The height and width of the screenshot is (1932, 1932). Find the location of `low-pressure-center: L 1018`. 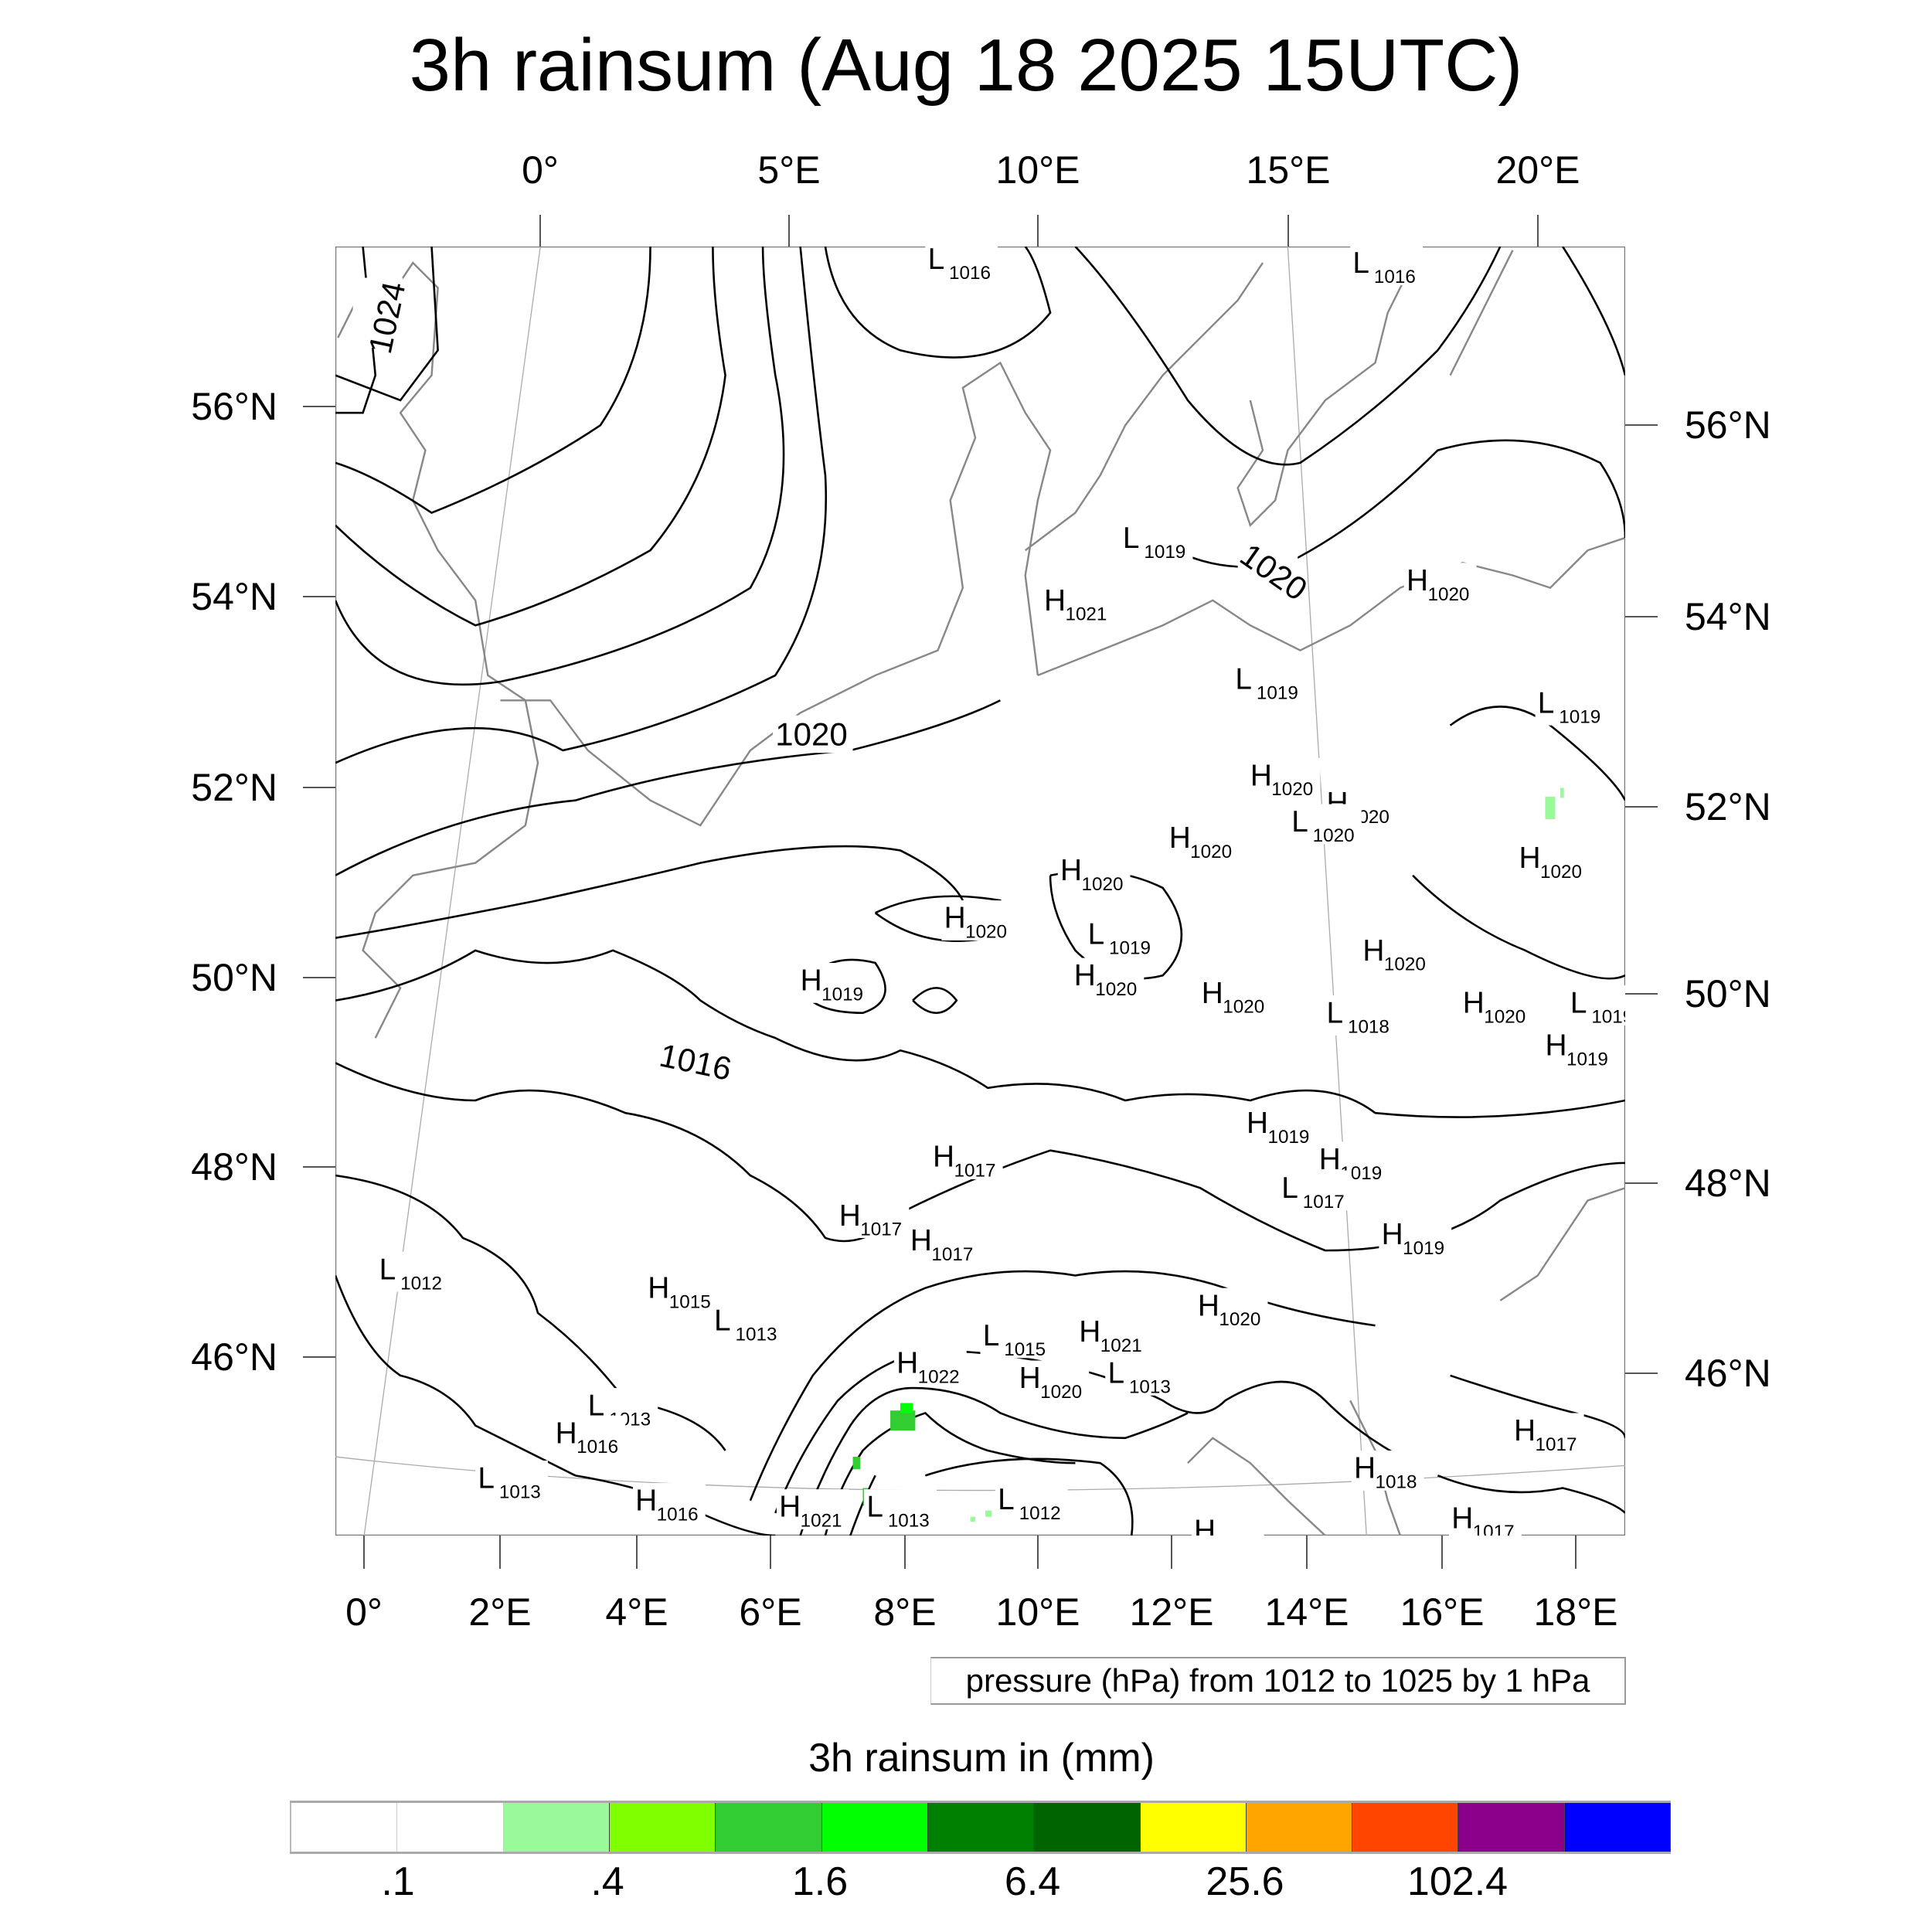

low-pressure-center: L 1018 is located at coordinates (1361, 1017).